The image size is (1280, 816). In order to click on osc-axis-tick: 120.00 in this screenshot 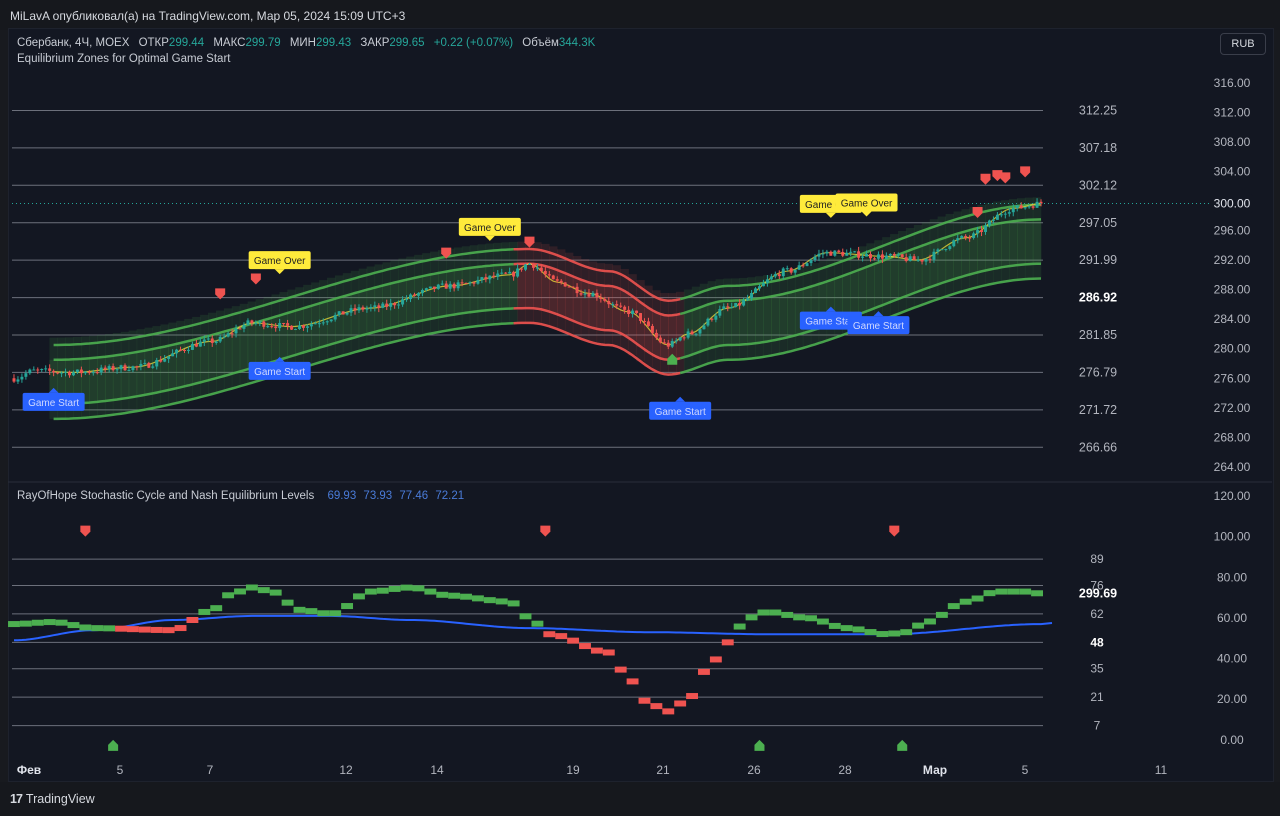, I will do `click(1232, 496)`.